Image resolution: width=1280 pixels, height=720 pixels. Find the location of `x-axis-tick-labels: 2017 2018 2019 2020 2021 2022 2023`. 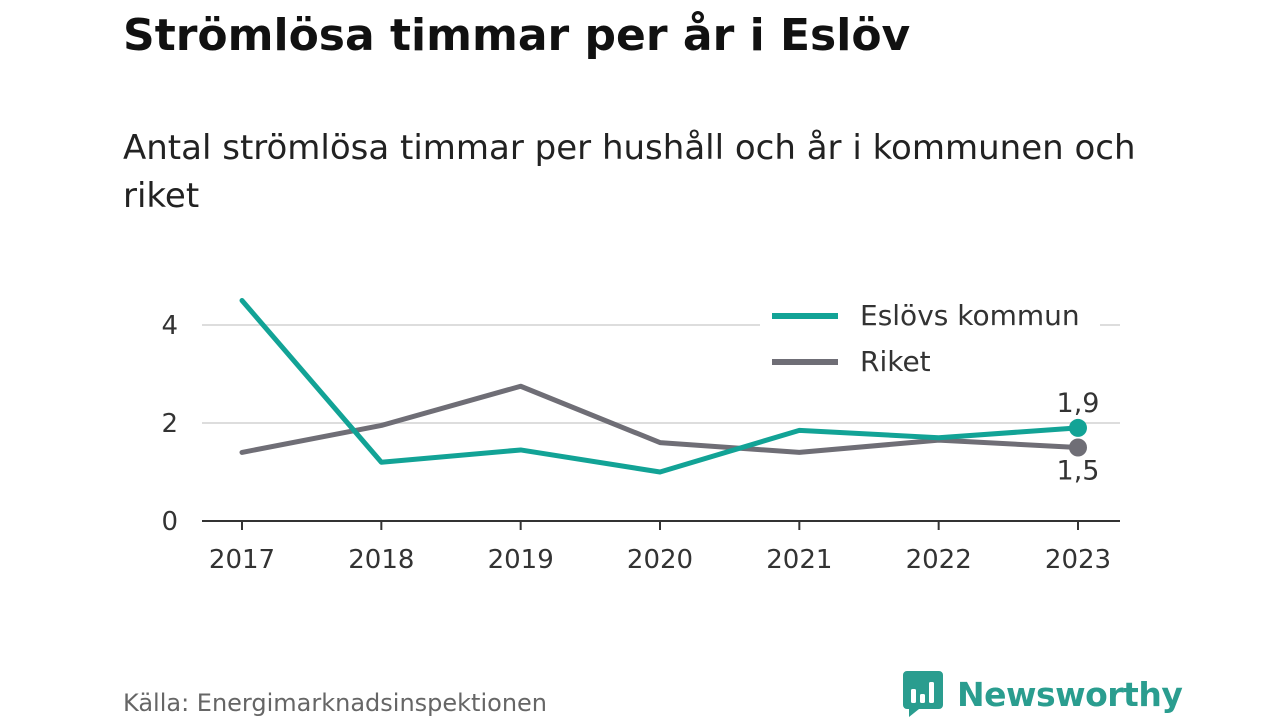

x-axis-tick-labels: 2017 2018 2019 2020 2021 2022 2023 is located at coordinates (660, 560).